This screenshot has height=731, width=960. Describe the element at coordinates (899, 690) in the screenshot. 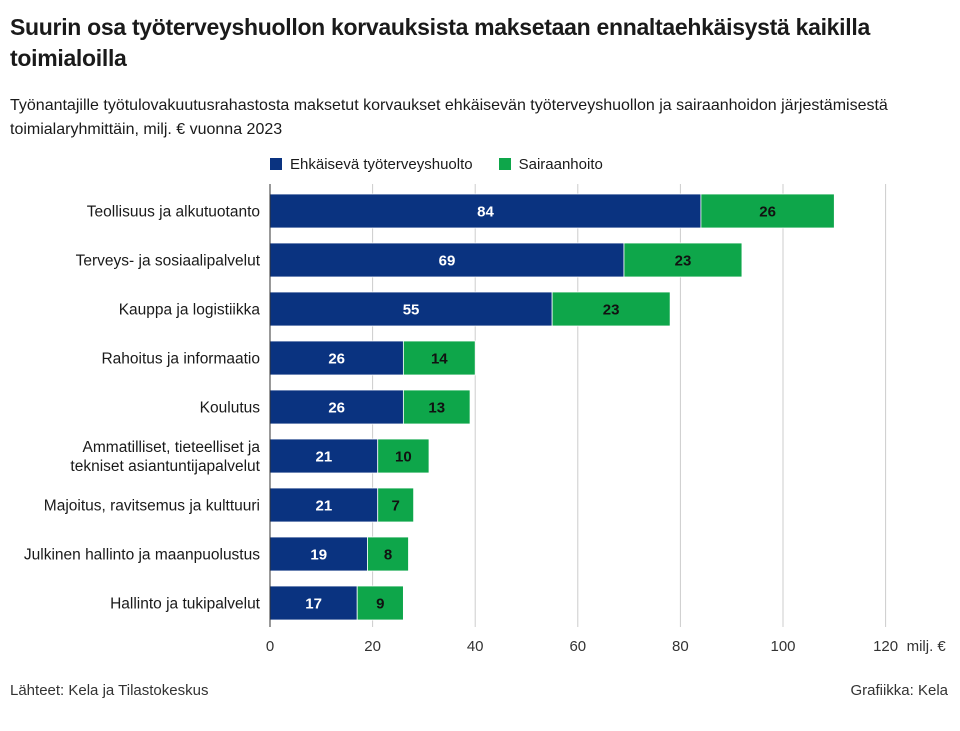

I see `credit-note: Grafiikka: Kela` at that location.